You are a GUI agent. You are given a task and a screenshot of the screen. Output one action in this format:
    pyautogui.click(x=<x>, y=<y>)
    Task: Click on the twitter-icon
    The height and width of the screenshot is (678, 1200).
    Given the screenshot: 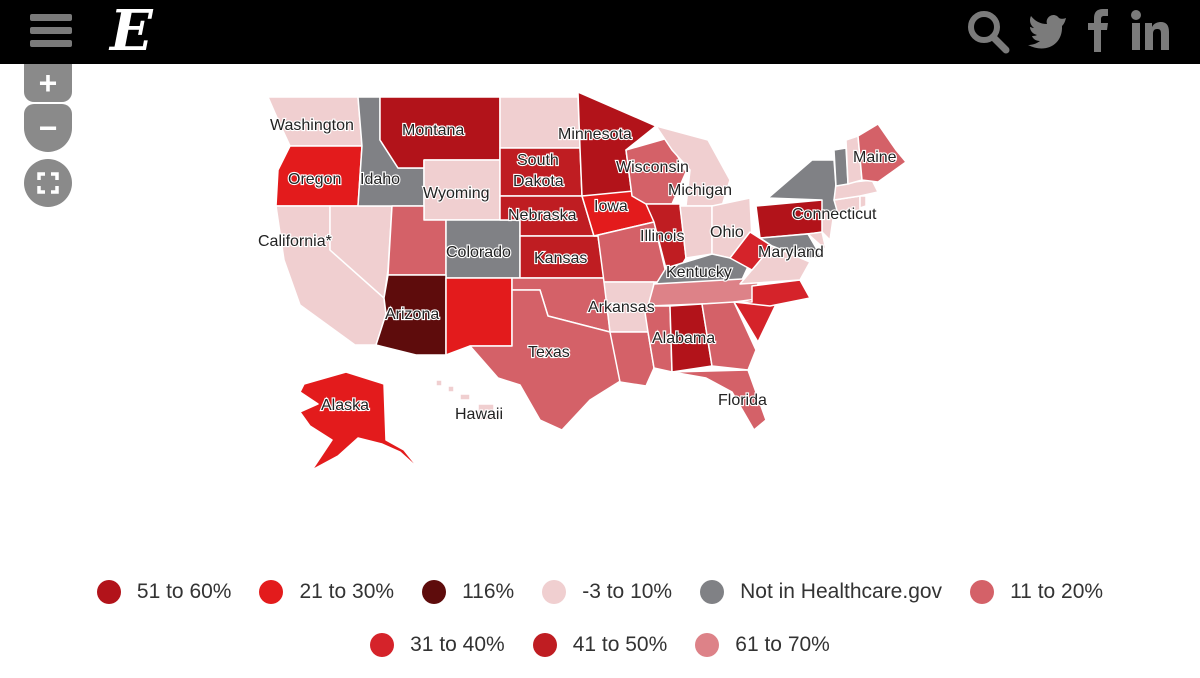 What is the action you would take?
    pyautogui.click(x=1048, y=31)
    